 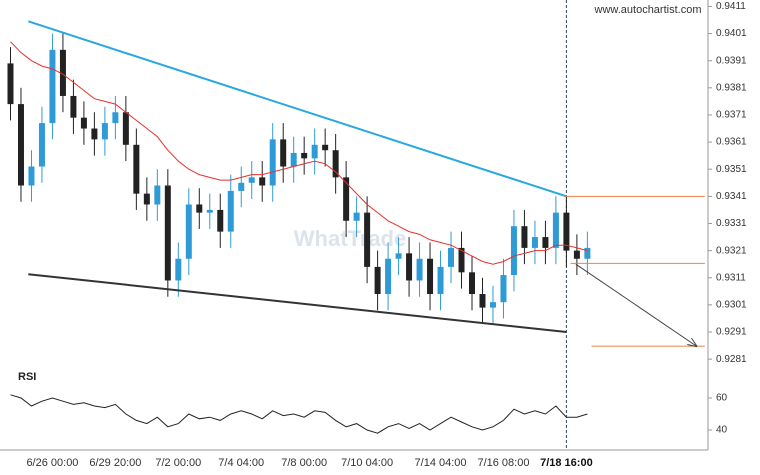 I want to click on y-tick-label: 0.9281, so click(x=731, y=359).